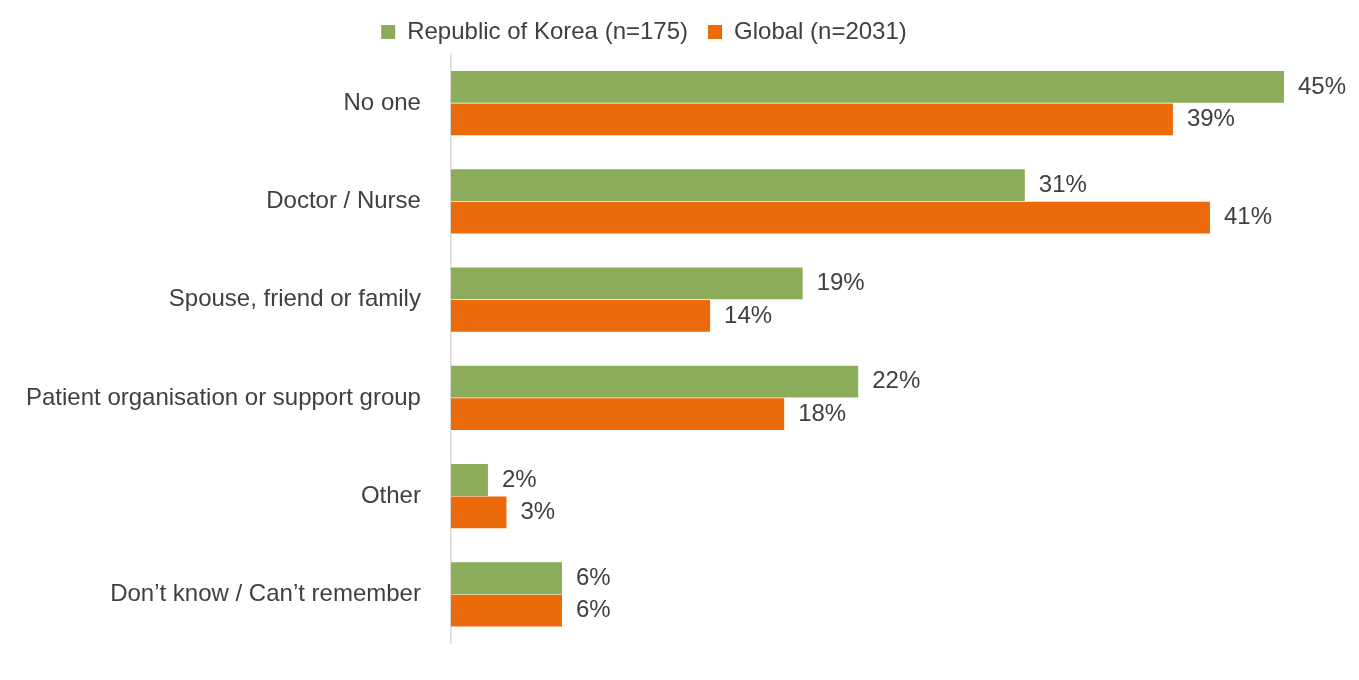  Describe the element at coordinates (1247, 216) in the screenshot. I see `data-label: 41%` at that location.